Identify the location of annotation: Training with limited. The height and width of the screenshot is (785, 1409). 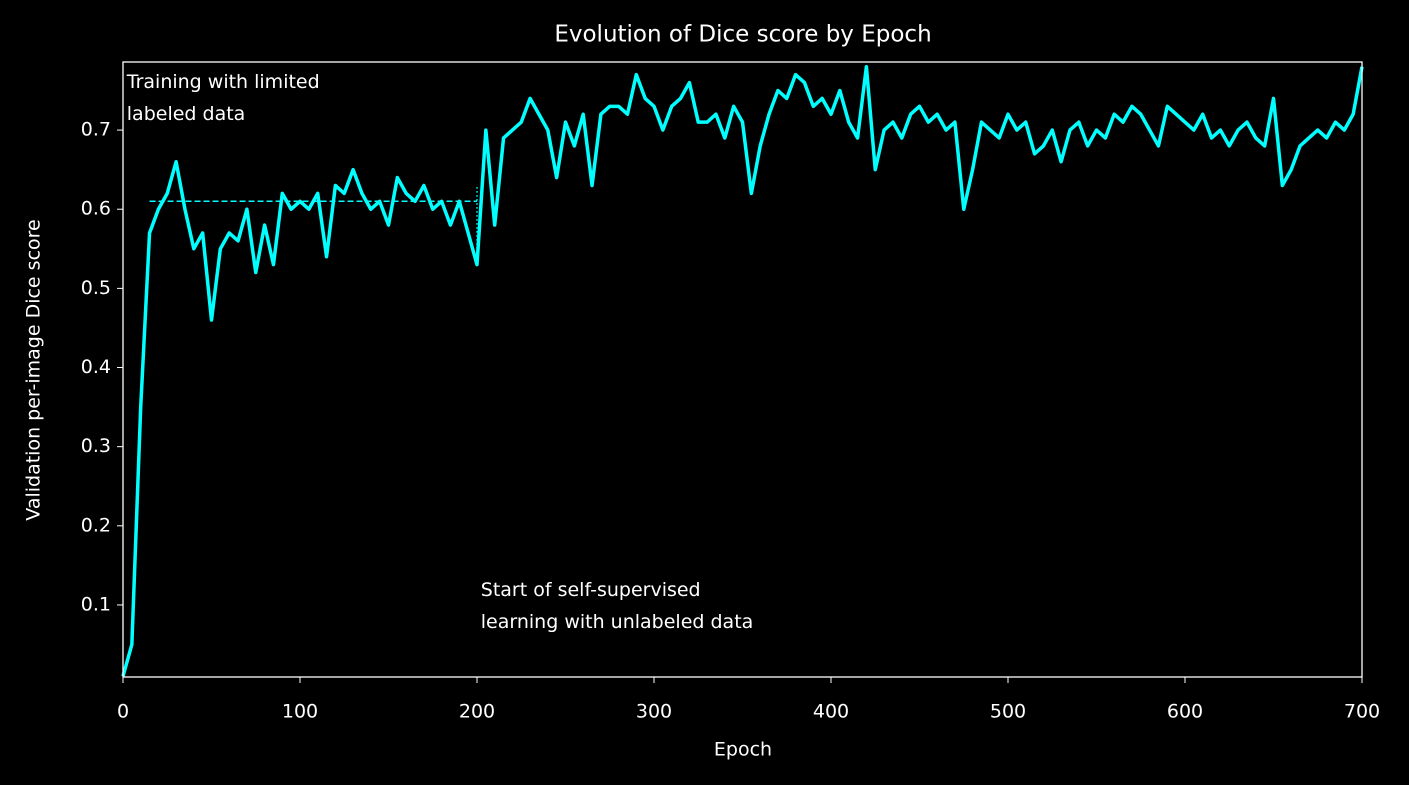
(223, 82).